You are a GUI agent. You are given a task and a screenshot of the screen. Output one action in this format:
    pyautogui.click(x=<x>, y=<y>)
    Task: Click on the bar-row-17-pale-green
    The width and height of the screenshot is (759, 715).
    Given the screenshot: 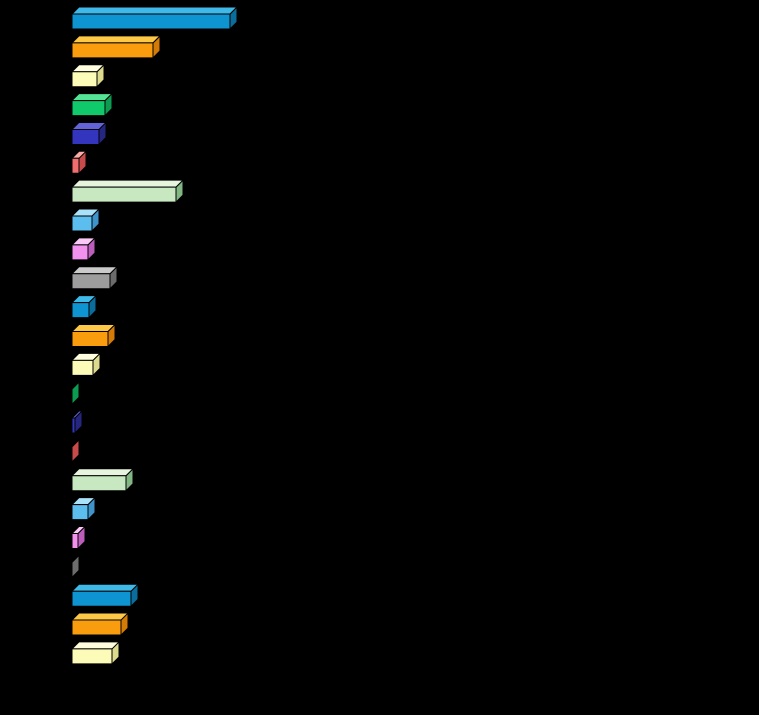 What is the action you would take?
    pyautogui.click(x=102, y=479)
    